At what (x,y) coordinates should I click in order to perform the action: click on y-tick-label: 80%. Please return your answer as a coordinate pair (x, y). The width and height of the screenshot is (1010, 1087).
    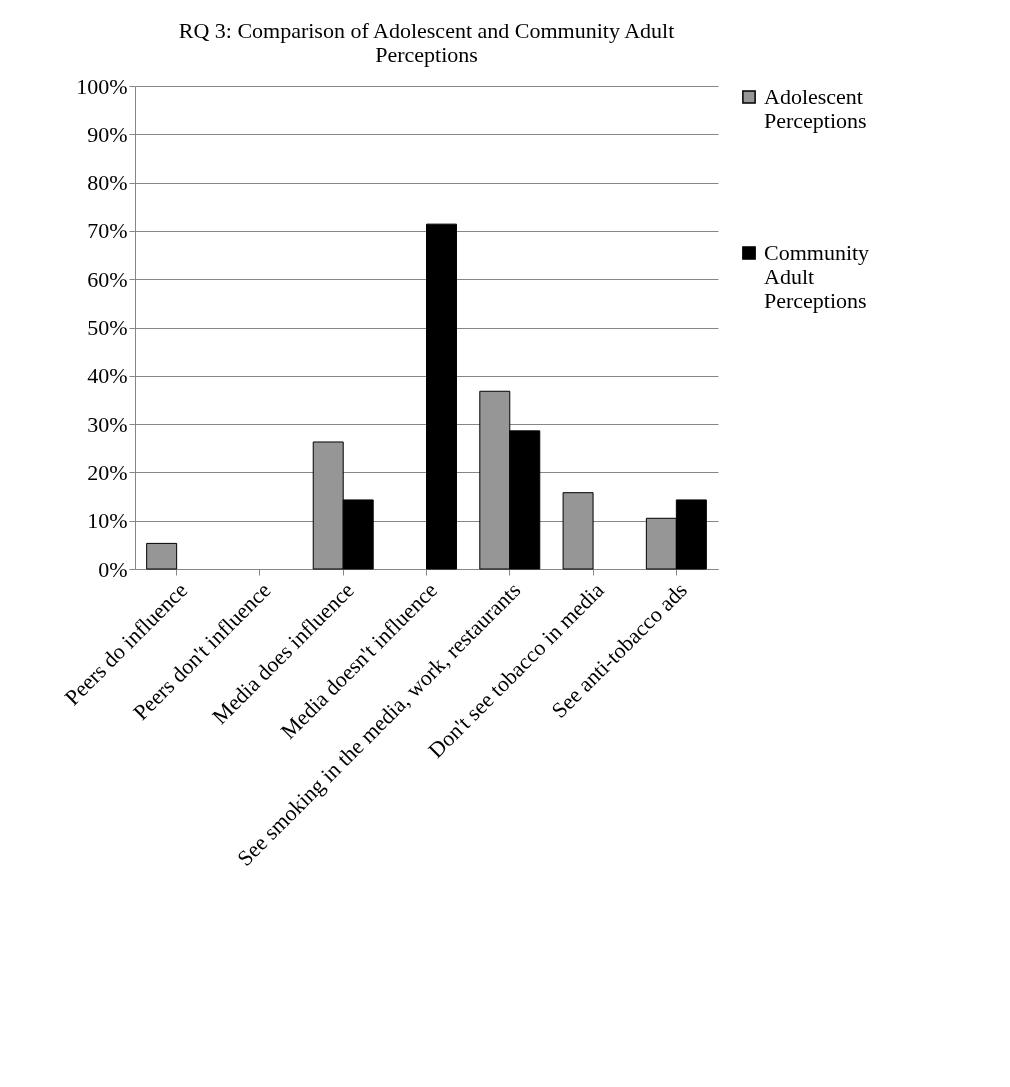
    Looking at the image, I should click on (107, 183).